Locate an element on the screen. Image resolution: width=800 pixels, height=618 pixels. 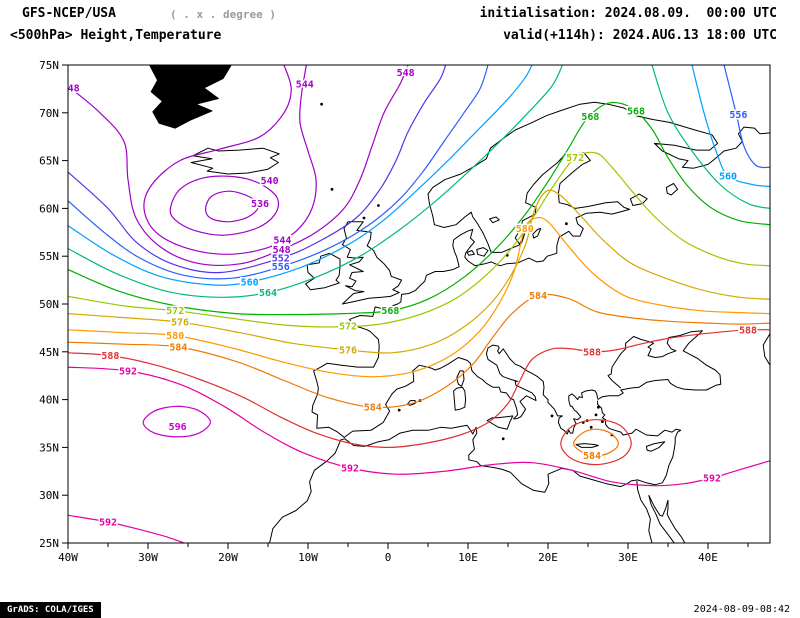
crete is located at coordinates (587, 445).